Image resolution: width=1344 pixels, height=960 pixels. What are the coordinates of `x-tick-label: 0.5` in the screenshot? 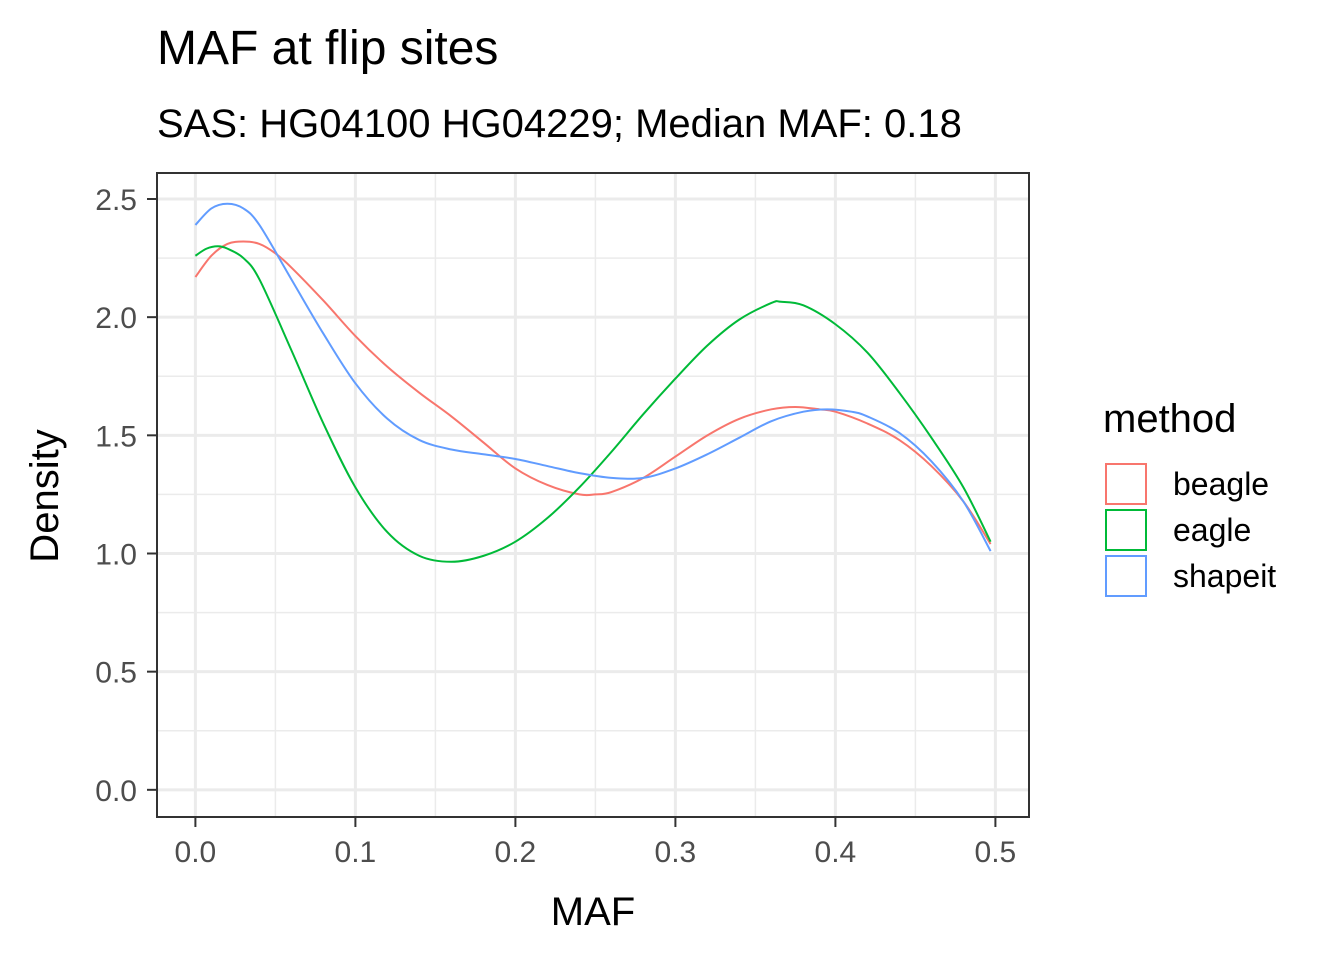 It's located at (996, 852).